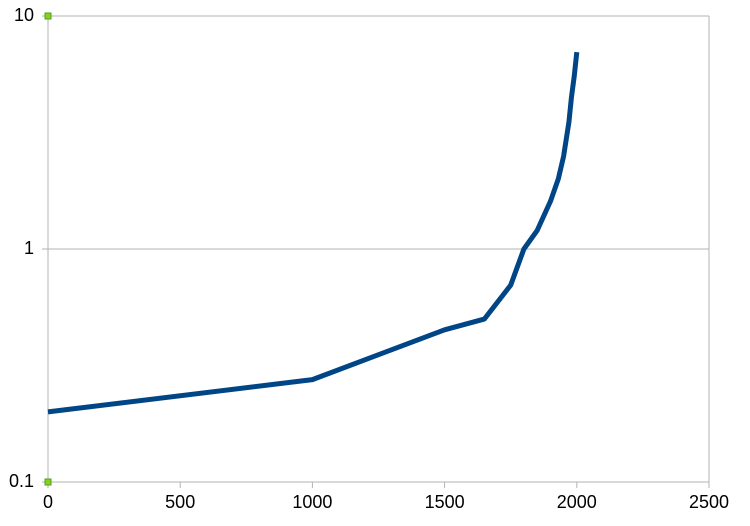 The width and height of the screenshot is (750, 526). Describe the element at coordinates (180, 502) in the screenshot. I see `x-tick-label-1: 500` at that location.